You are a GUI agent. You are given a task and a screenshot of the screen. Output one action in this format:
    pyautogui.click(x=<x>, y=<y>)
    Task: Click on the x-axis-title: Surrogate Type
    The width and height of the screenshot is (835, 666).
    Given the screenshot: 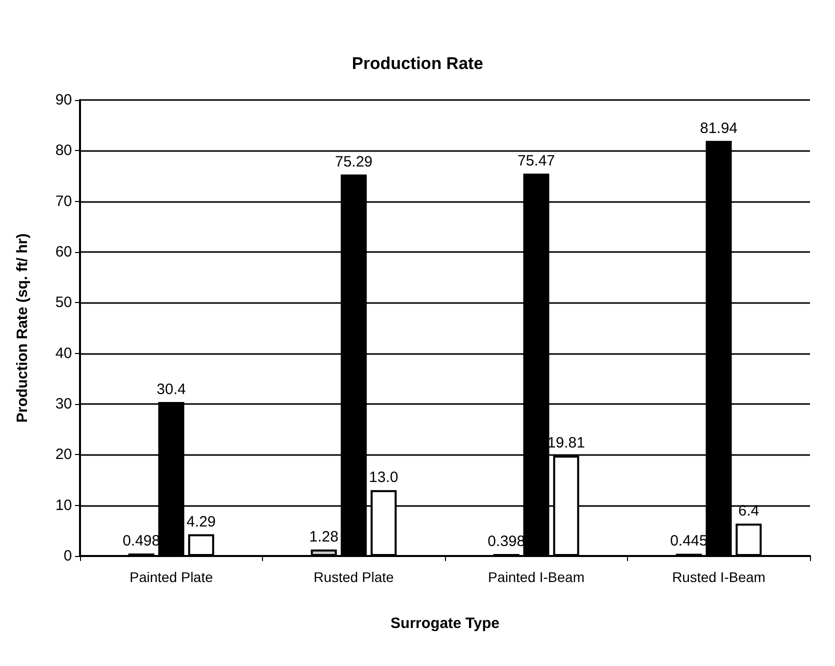 What is the action you would take?
    pyautogui.click(x=445, y=623)
    